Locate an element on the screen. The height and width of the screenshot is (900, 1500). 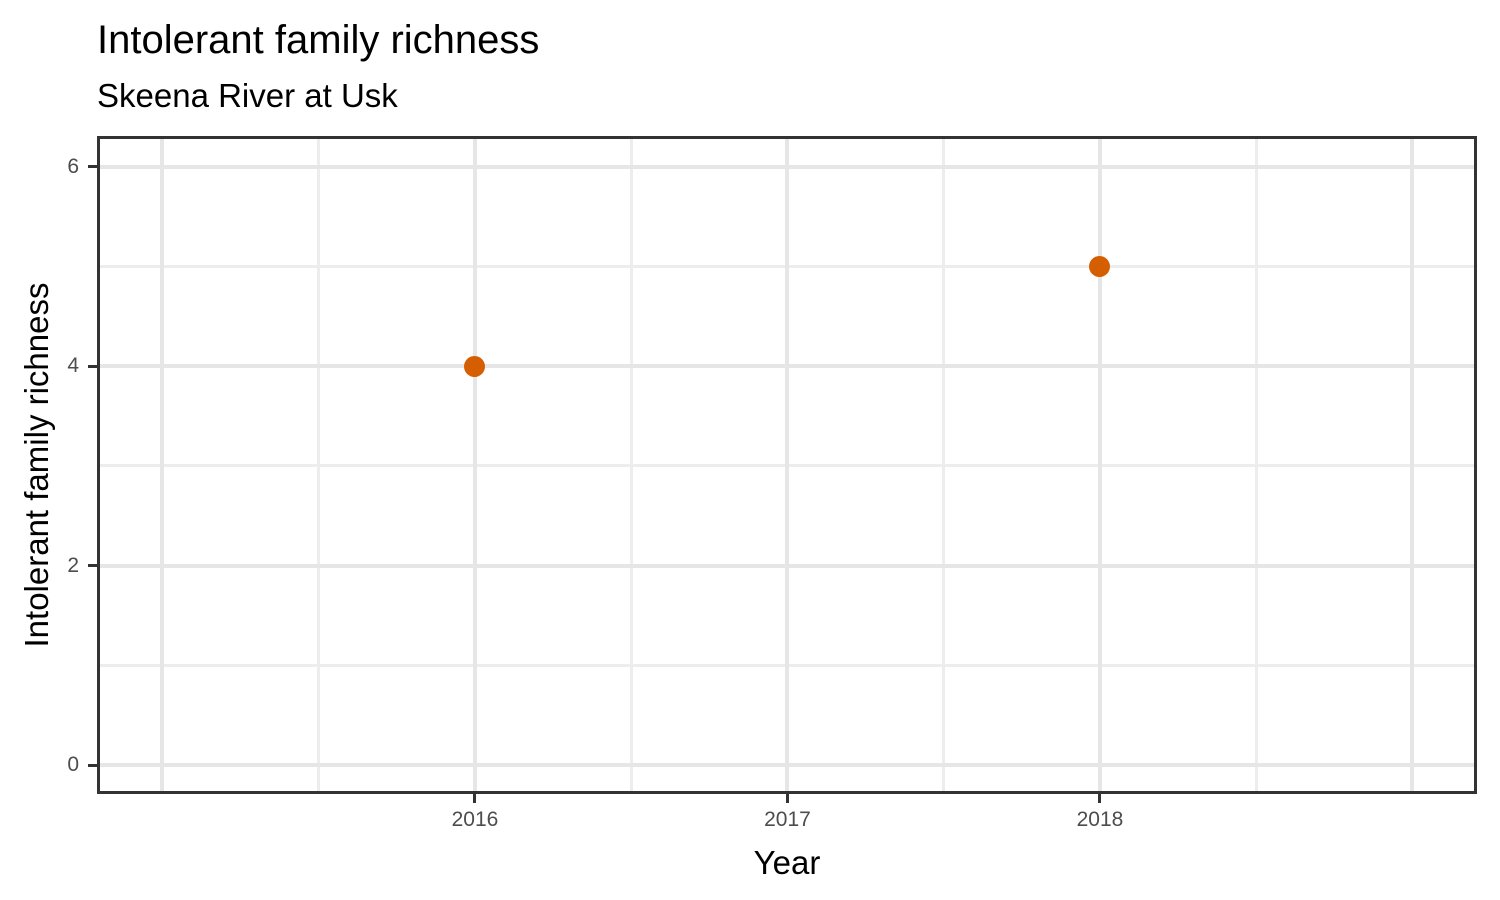
x-axis-title: Year is located at coordinates (787, 862).